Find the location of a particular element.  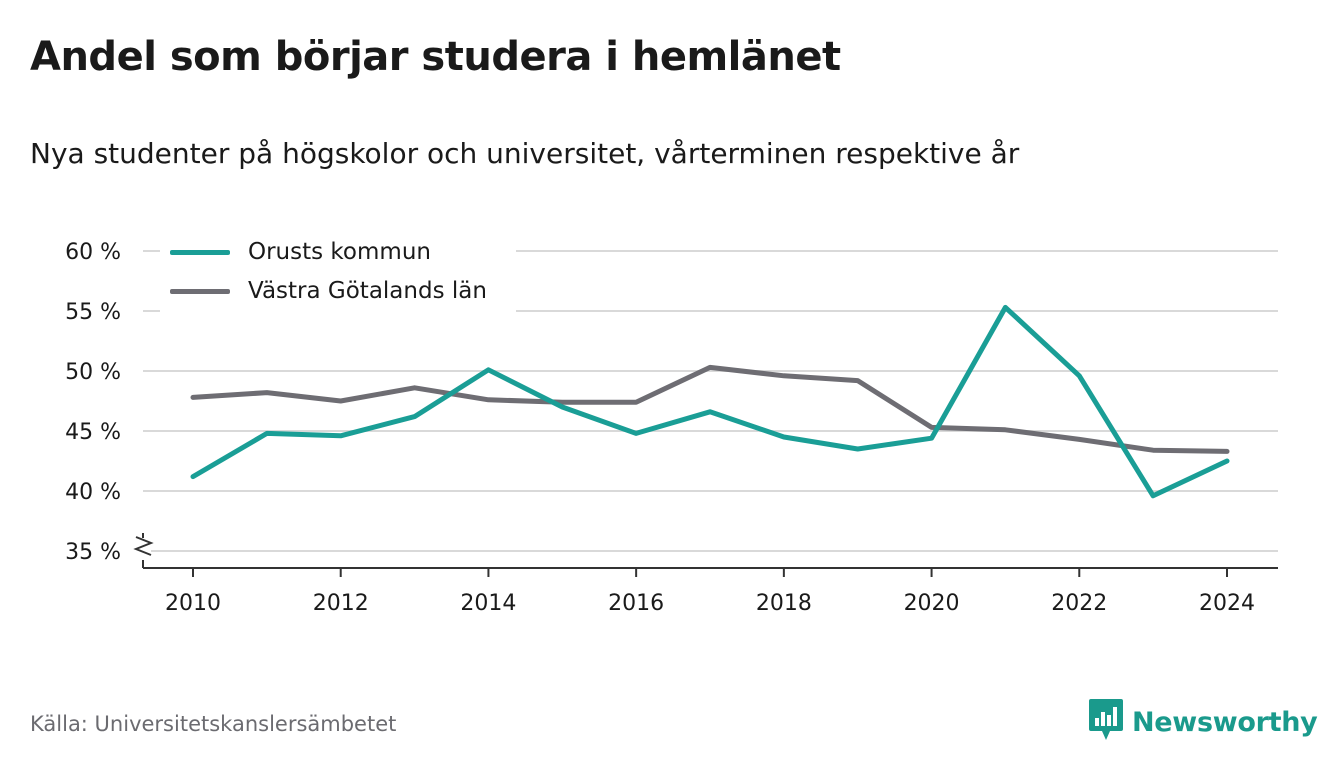

chart-legend: Orusts kommun Västra Götalands län is located at coordinates (338, 272).